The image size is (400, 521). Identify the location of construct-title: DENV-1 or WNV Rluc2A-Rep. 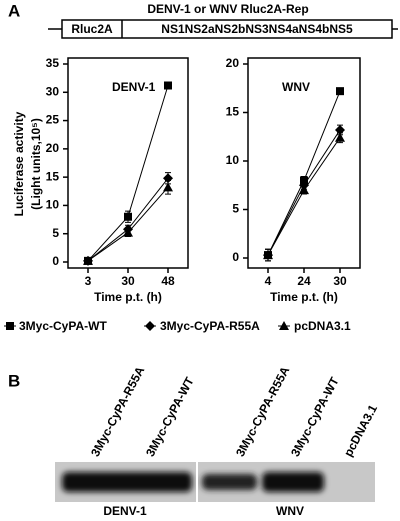
(227, 9).